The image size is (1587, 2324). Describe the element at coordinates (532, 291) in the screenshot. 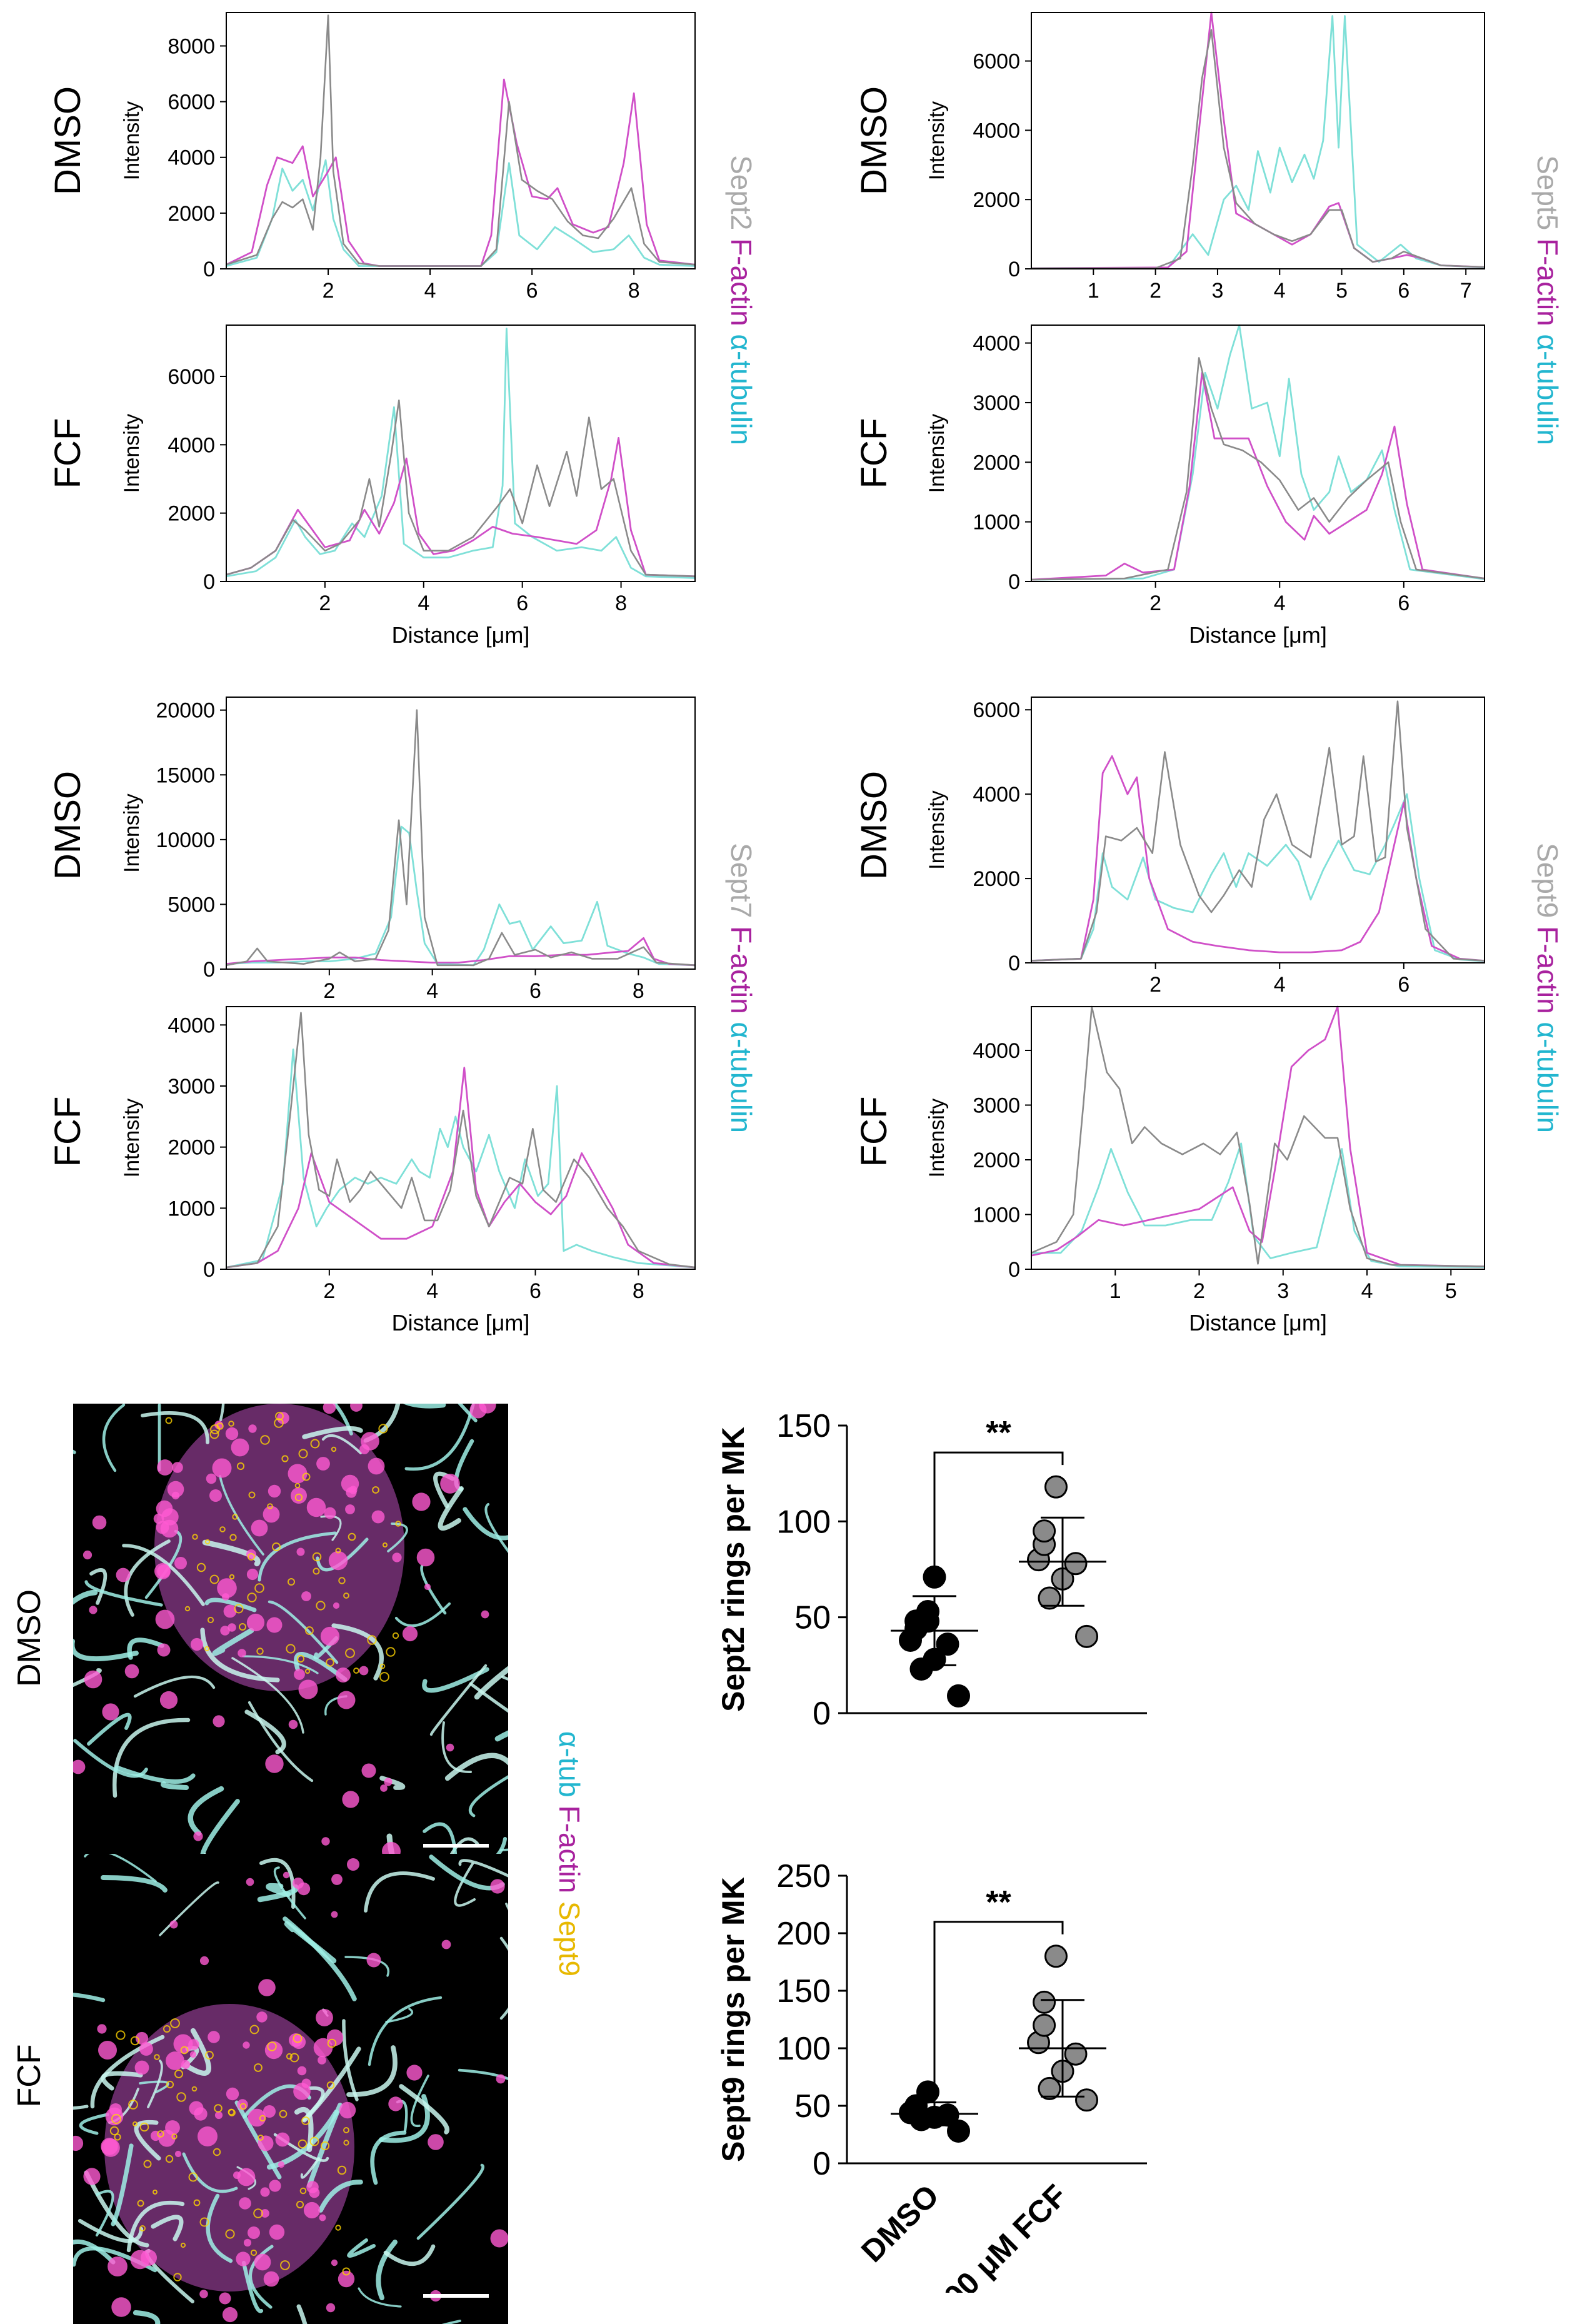

I see `x-tick-label: 6` at that location.